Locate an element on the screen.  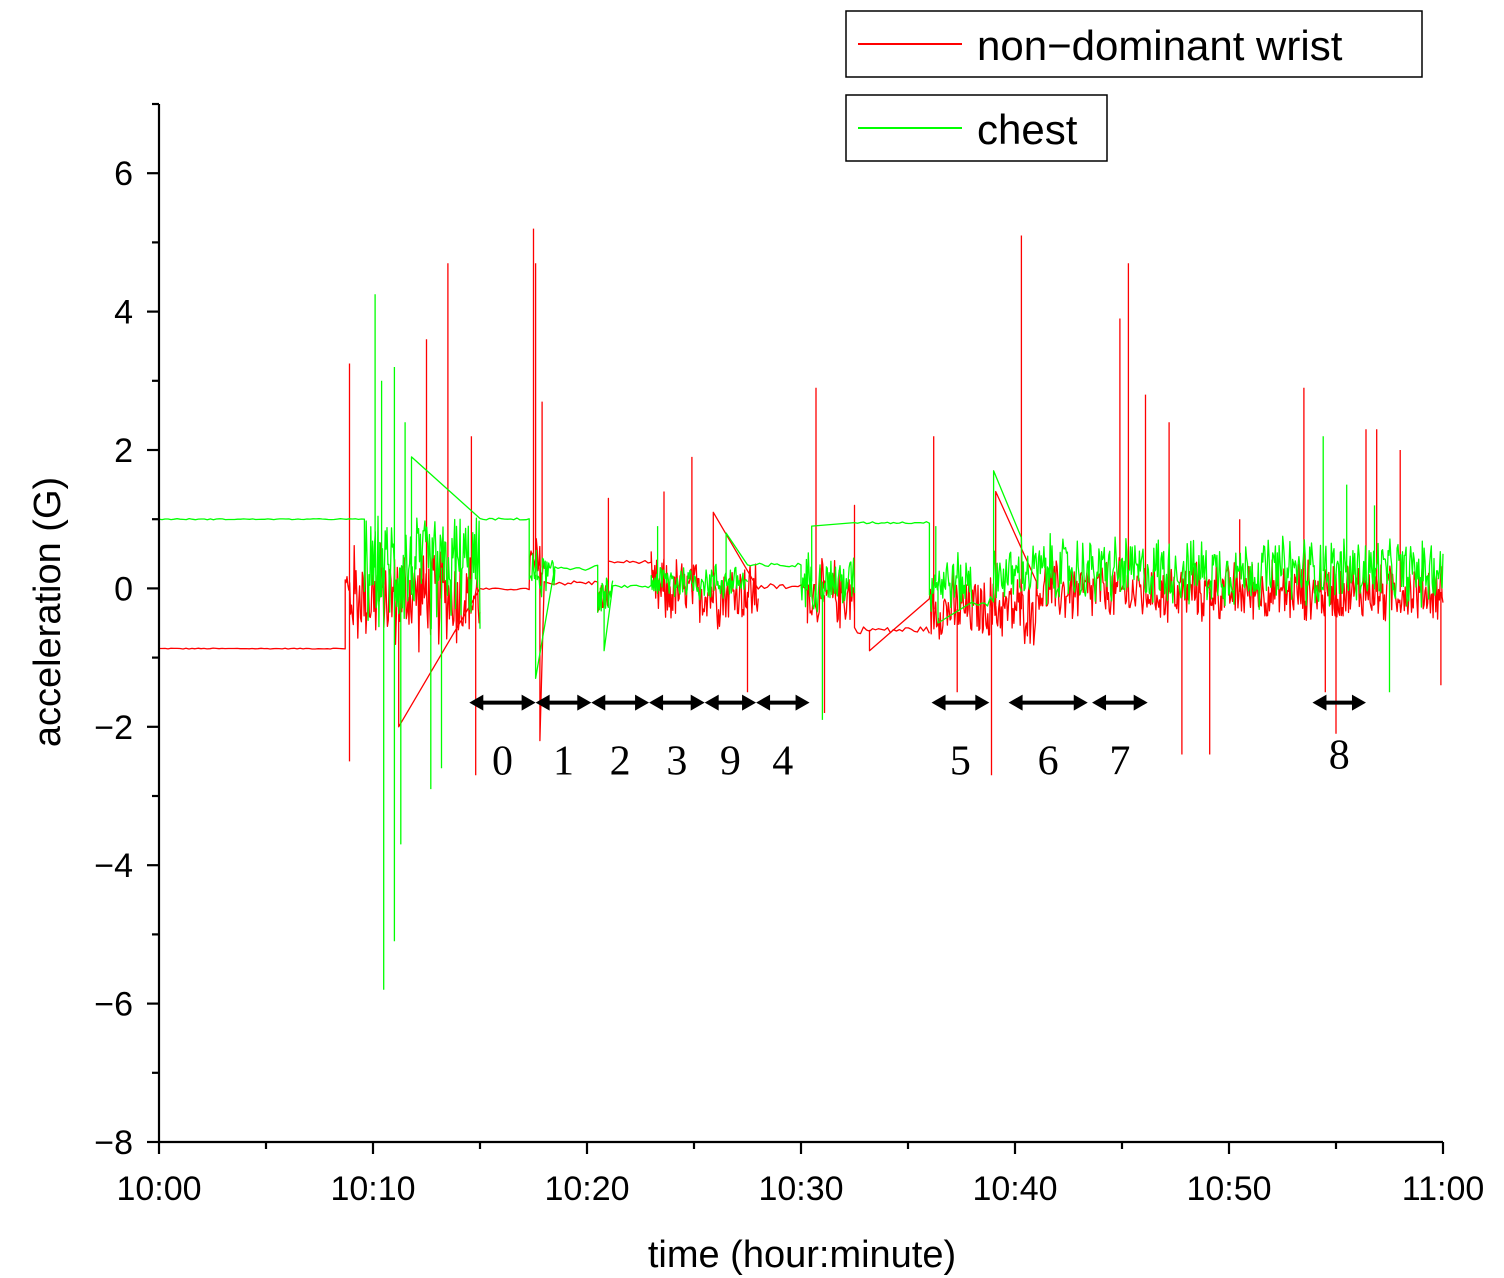
segment-label: 9 is located at coordinates (730, 762).